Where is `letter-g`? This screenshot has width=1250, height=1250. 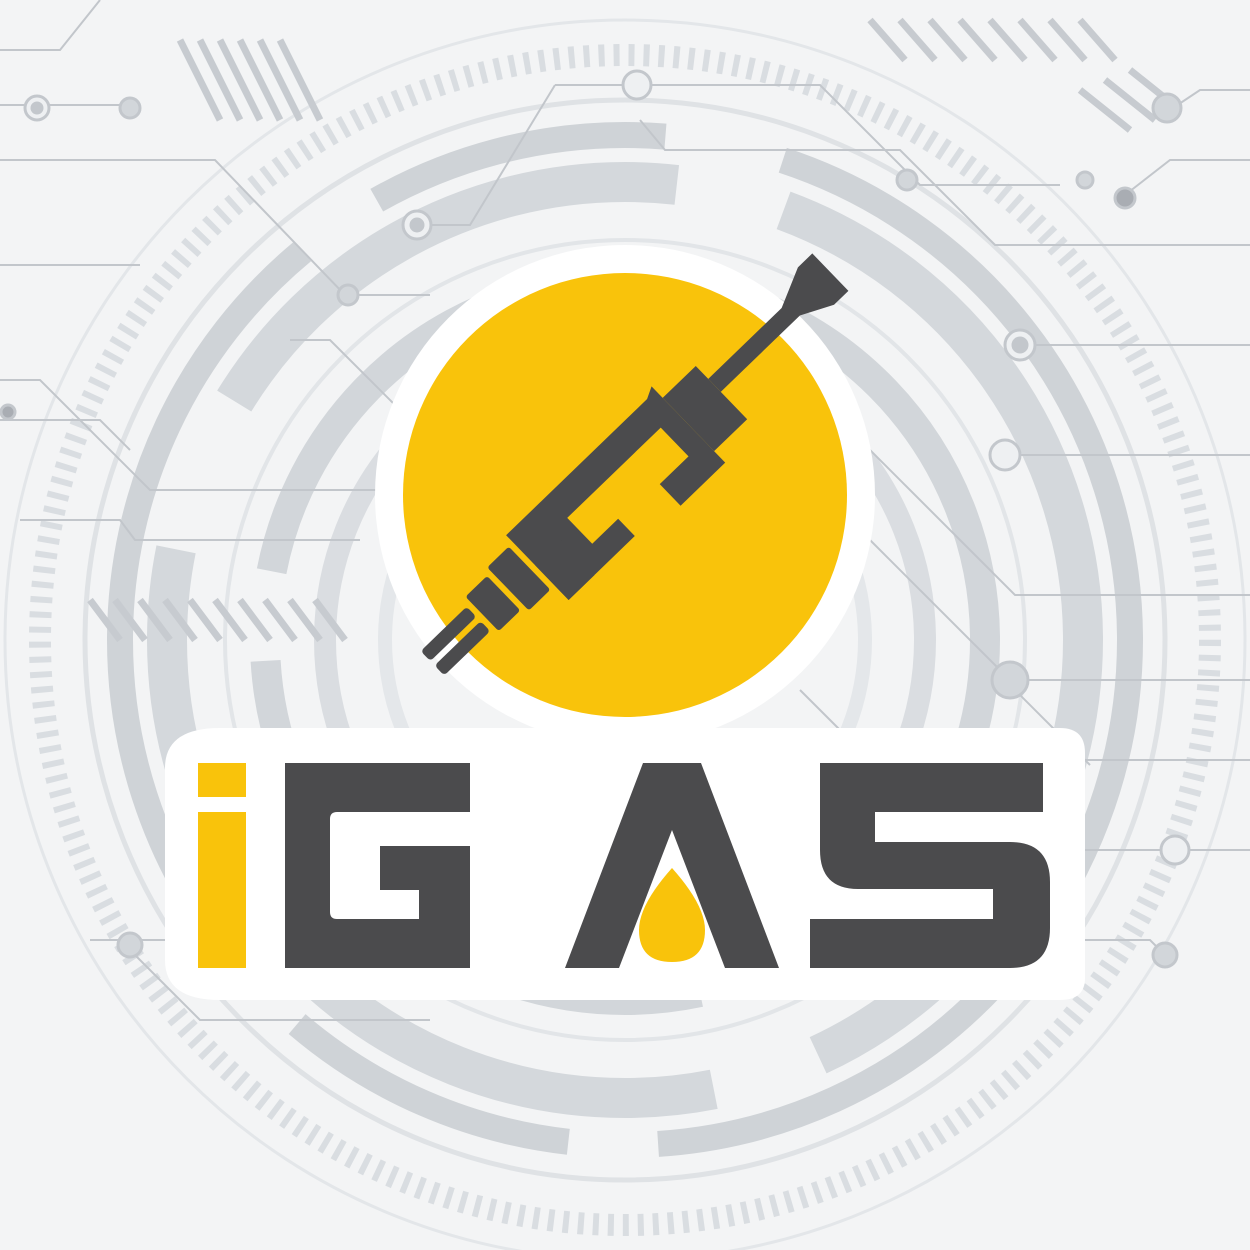 letter-g is located at coordinates (377, 865).